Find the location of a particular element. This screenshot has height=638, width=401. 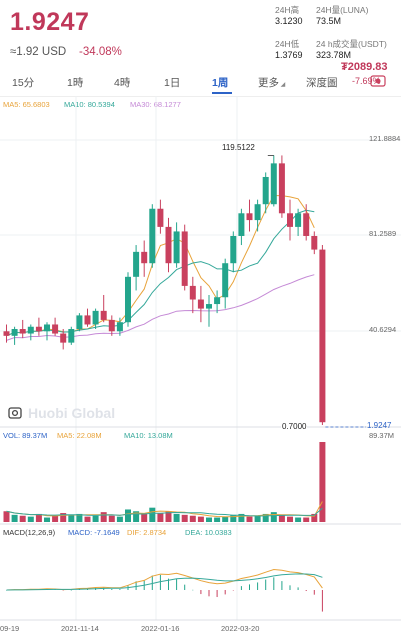

tab-1h: 1時 is located at coordinates (75, 83).